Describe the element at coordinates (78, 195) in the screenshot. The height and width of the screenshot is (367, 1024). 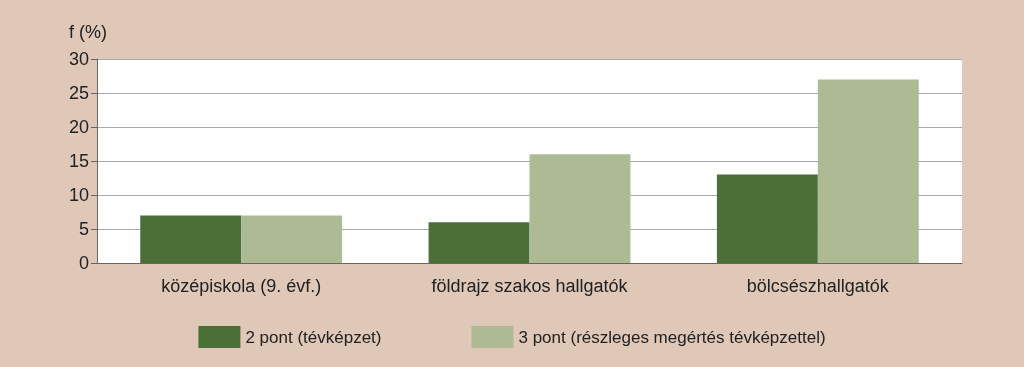
I see `y-tick-label: 10` at that location.